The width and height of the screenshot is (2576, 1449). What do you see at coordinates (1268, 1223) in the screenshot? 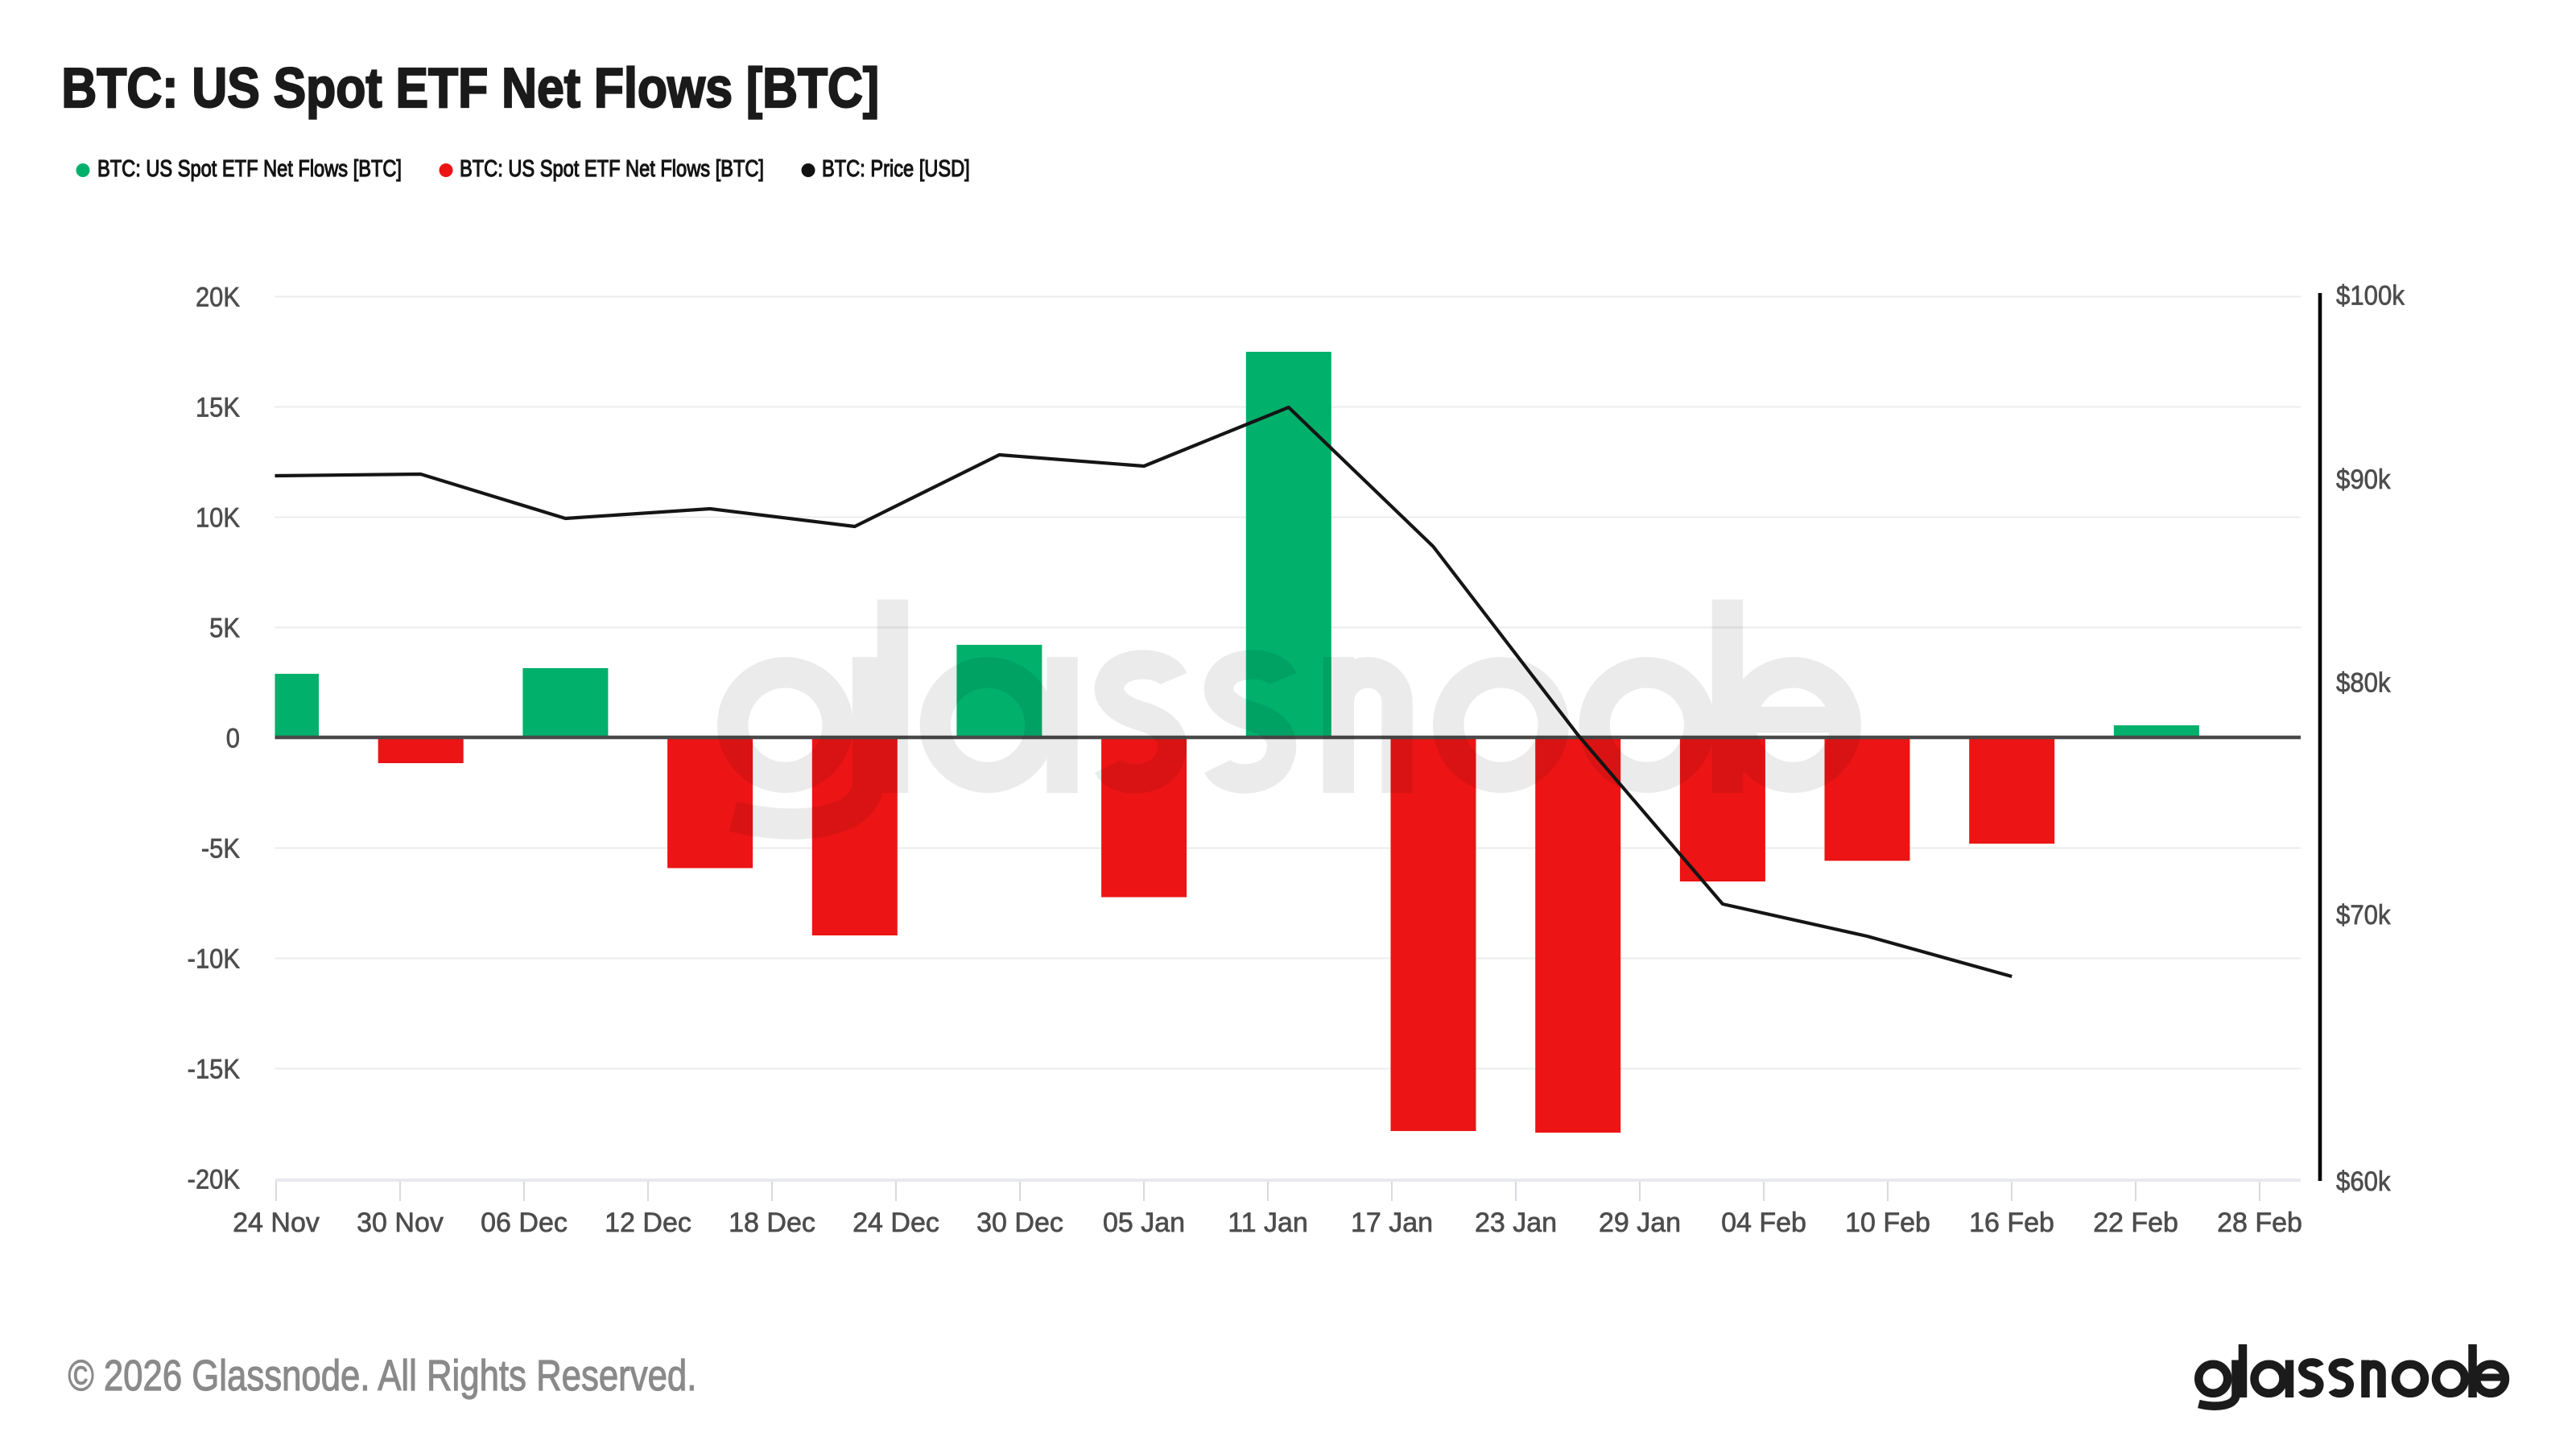
I see `svg-text: 11 Jan` at bounding box center [1268, 1223].